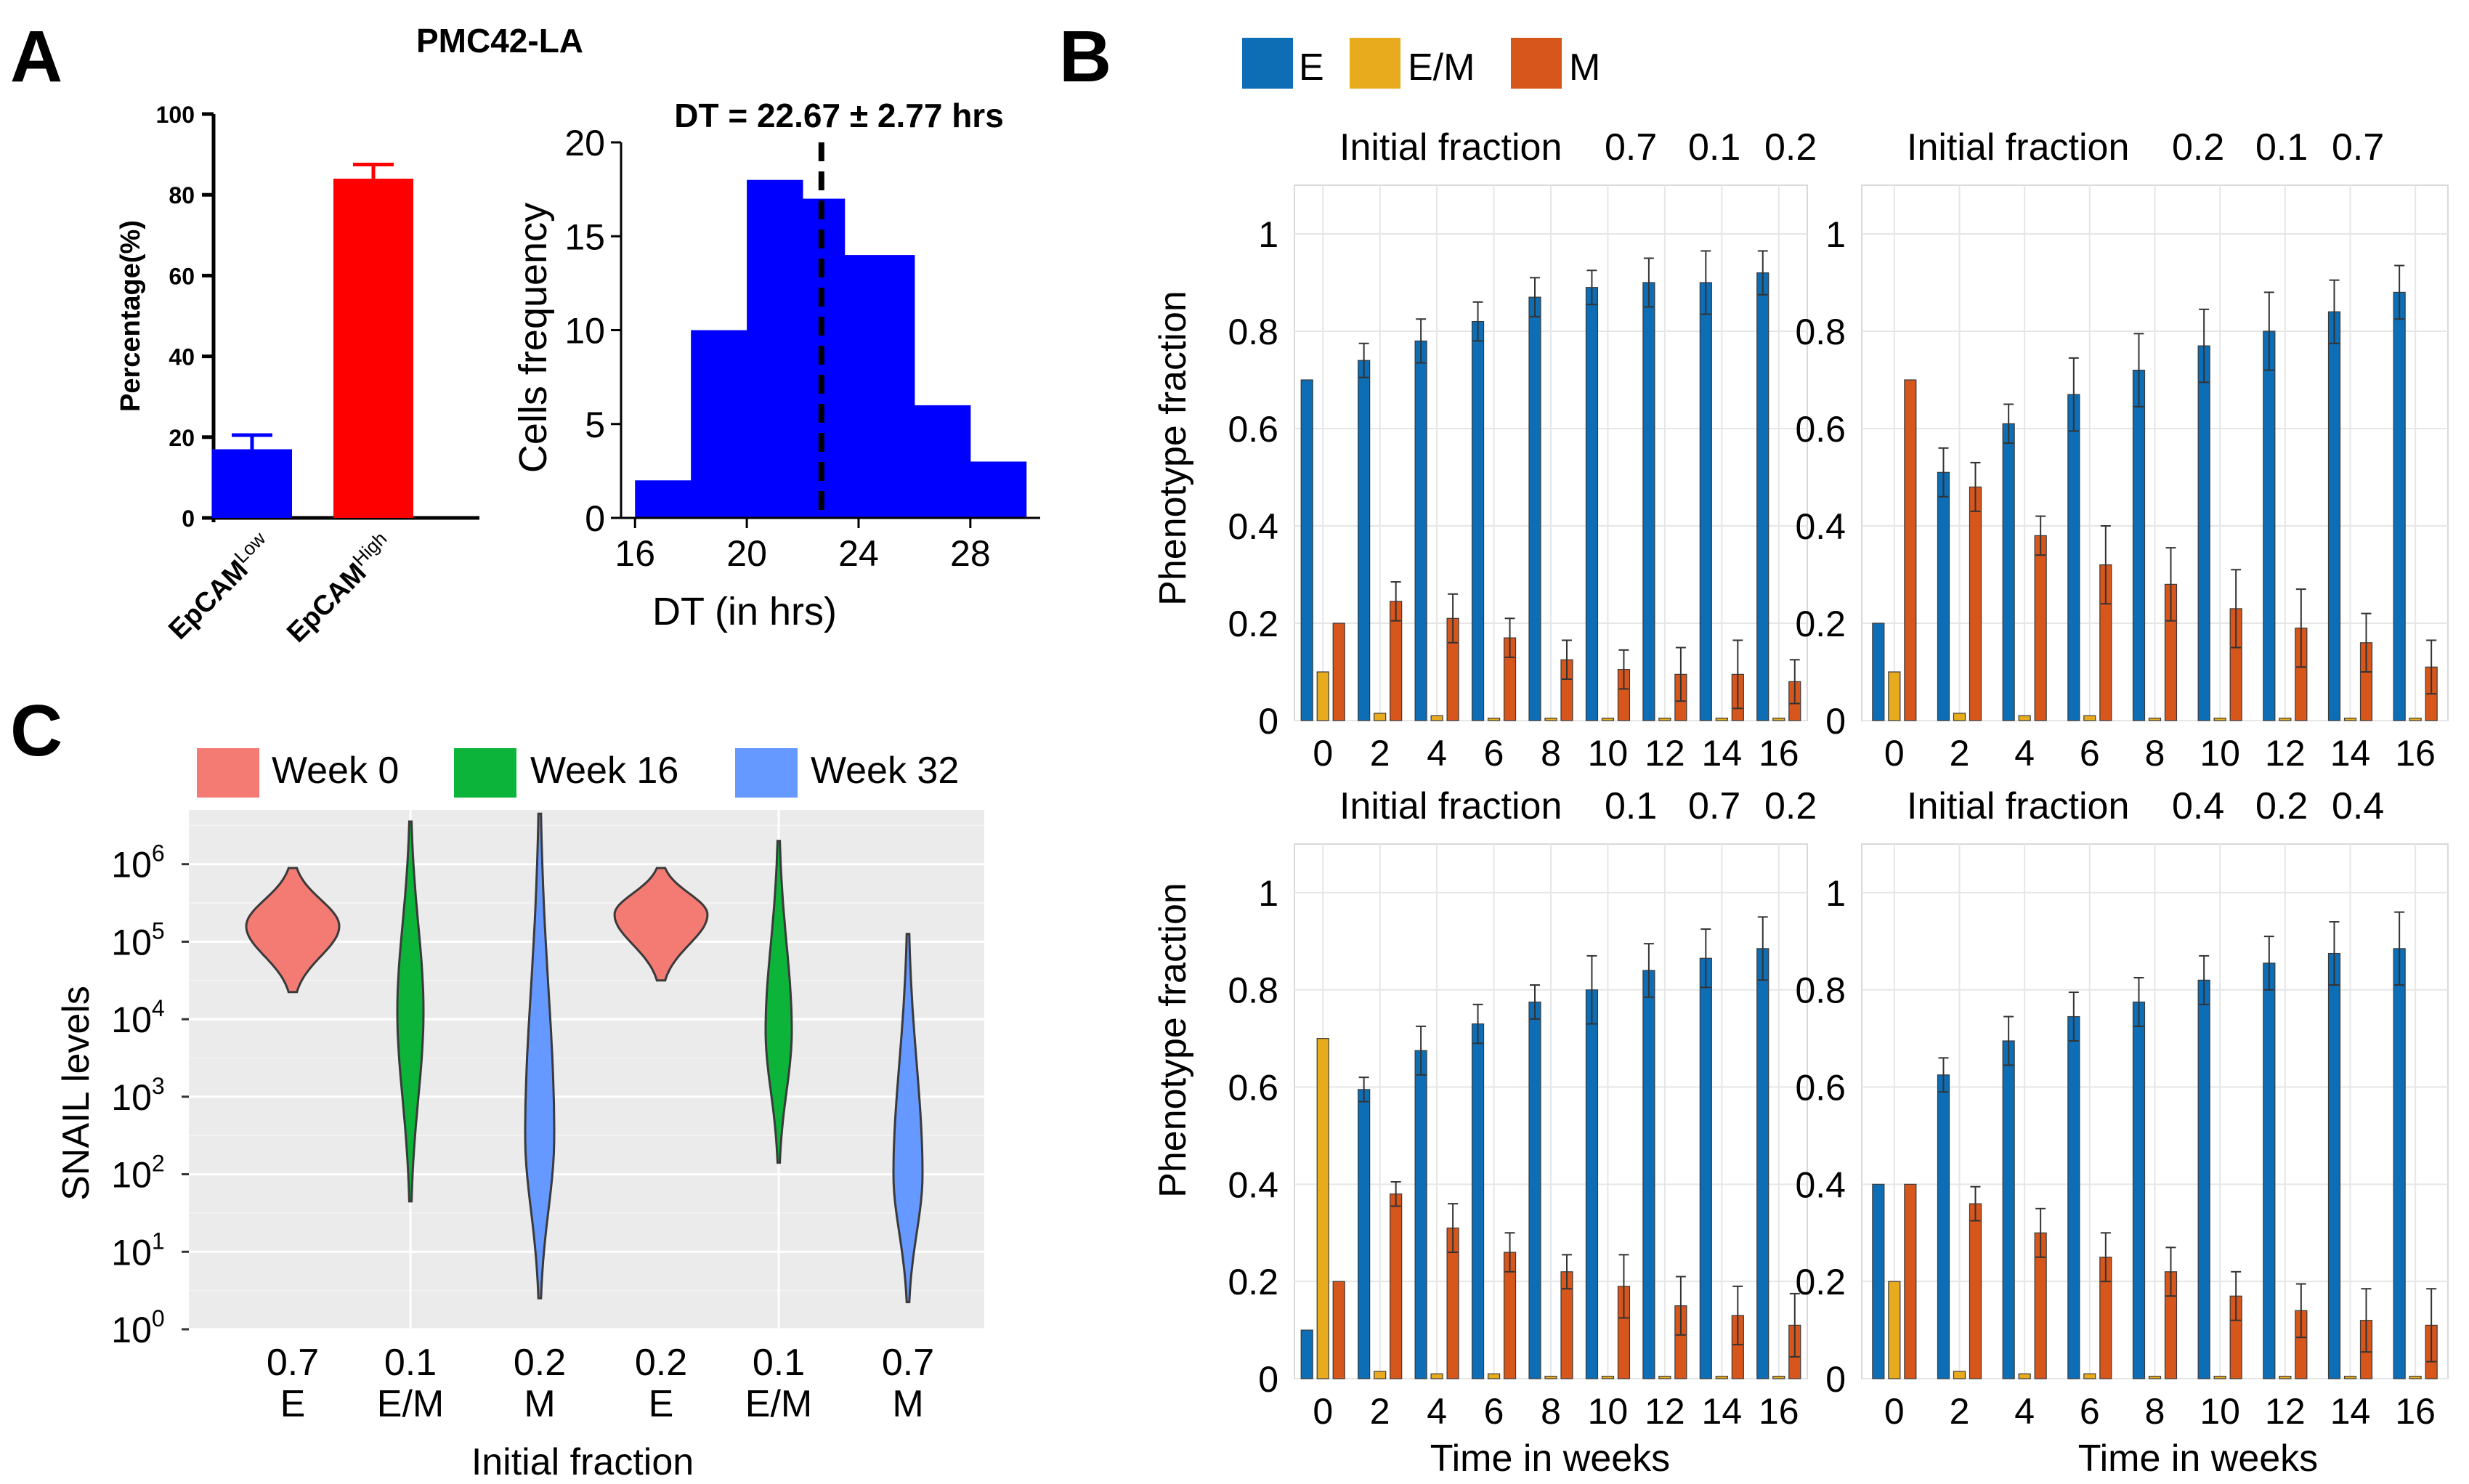 This screenshot has height=1484, width=2469. I want to click on b-subplot-title-value: 0.1, so click(2281, 147).